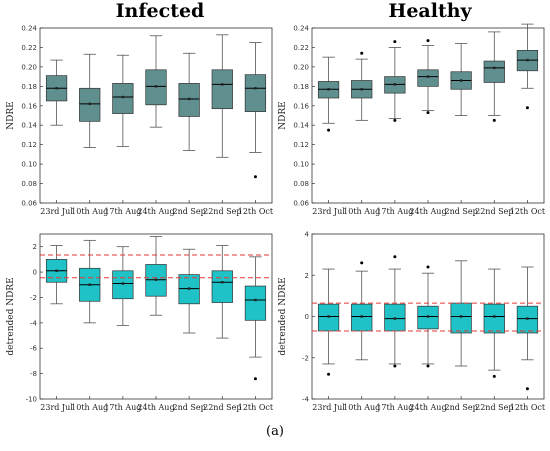 The width and height of the screenshot is (550, 451). What do you see at coordinates (307, 235) in the screenshot?
I see `y-tick-label: 4` at bounding box center [307, 235].